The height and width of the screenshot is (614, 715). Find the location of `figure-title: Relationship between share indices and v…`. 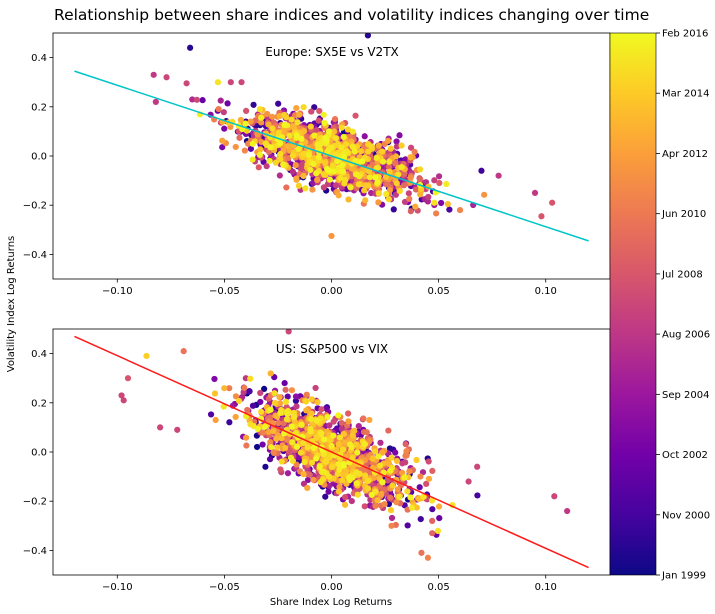

figure-title: Relationship between share indices and v… is located at coordinates (351, 15).